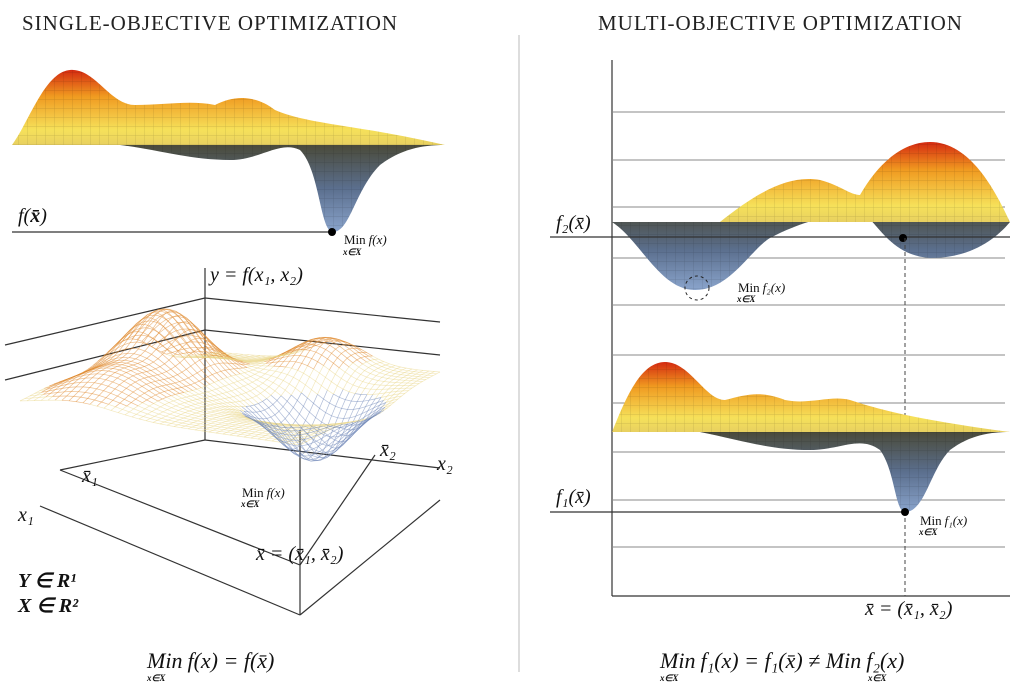 Image resolution: width=1026 pixels, height=683 pixels. What do you see at coordinates (943, 520) in the screenshot?
I see `min-label: Minf₁(x)` at bounding box center [943, 520].